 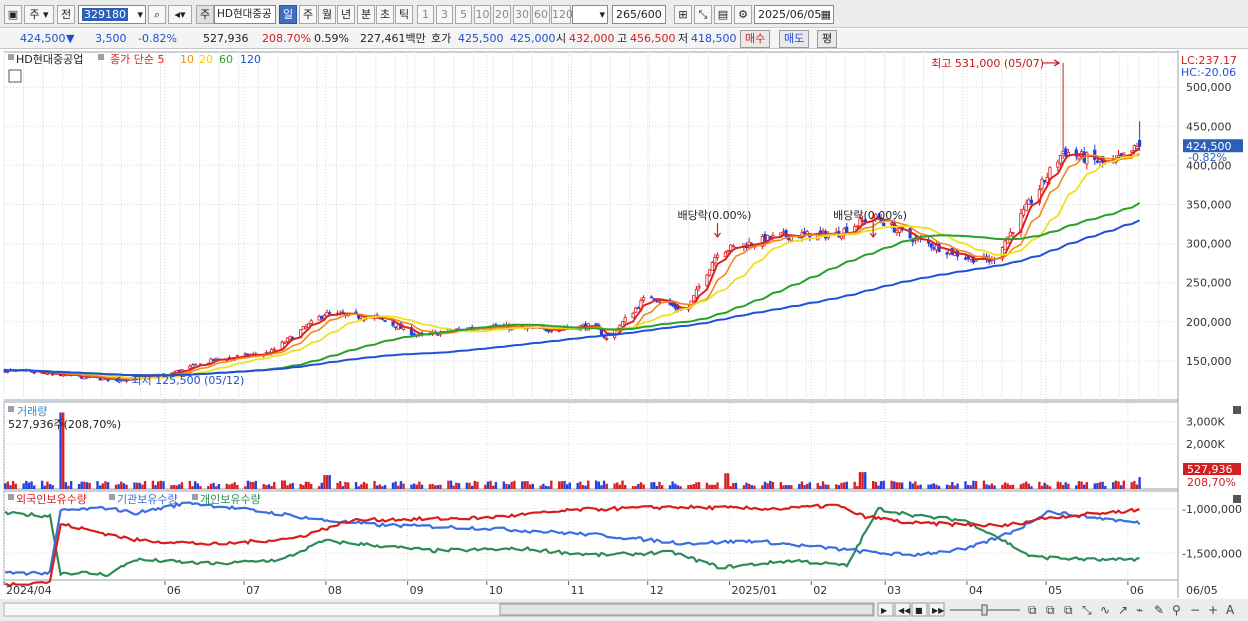 I want to click on search-icon: ⌕, so click(x=157, y=14).